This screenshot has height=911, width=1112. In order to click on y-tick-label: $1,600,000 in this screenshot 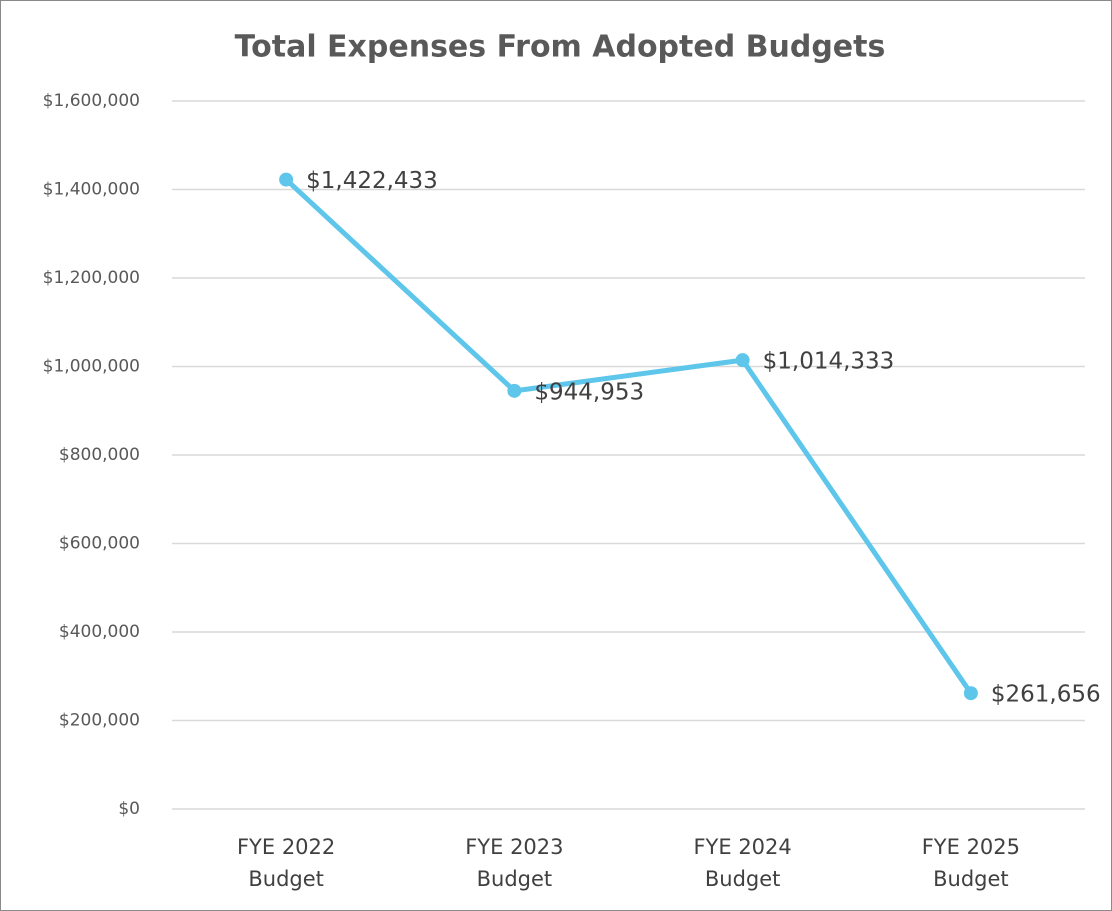, I will do `click(91, 101)`.